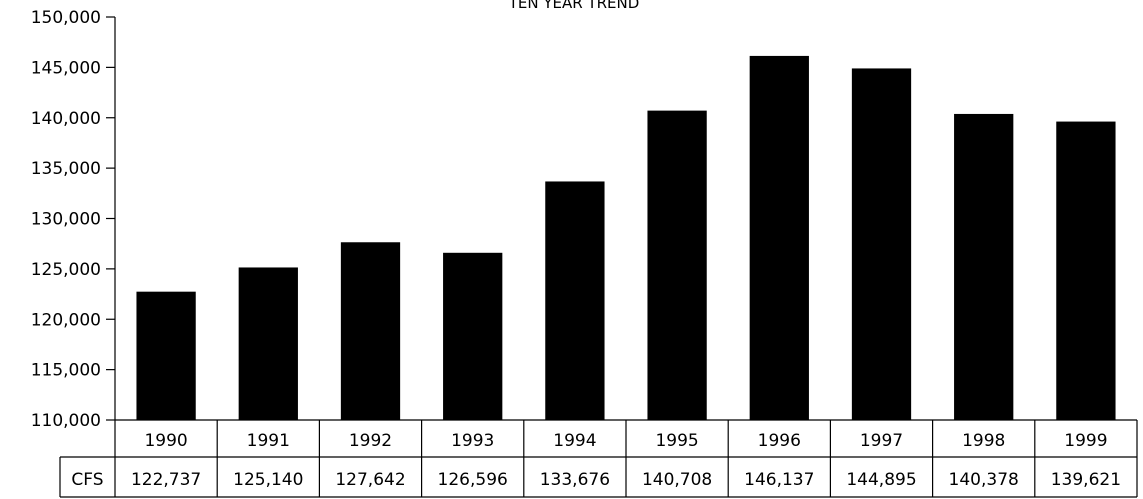  Describe the element at coordinates (677, 265) in the screenshot. I see `bar-1995` at that location.